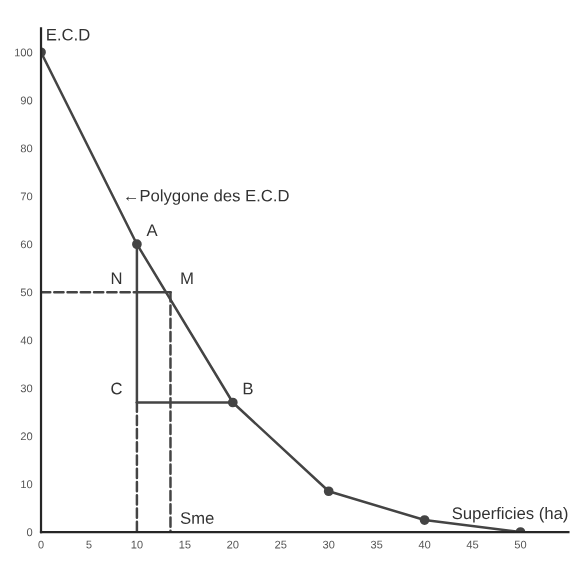 Image resolution: width=586 pixels, height=566 pixels. Describe the element at coordinates (68, 34) in the screenshot. I see `y-axis-title: E.C.D` at that location.